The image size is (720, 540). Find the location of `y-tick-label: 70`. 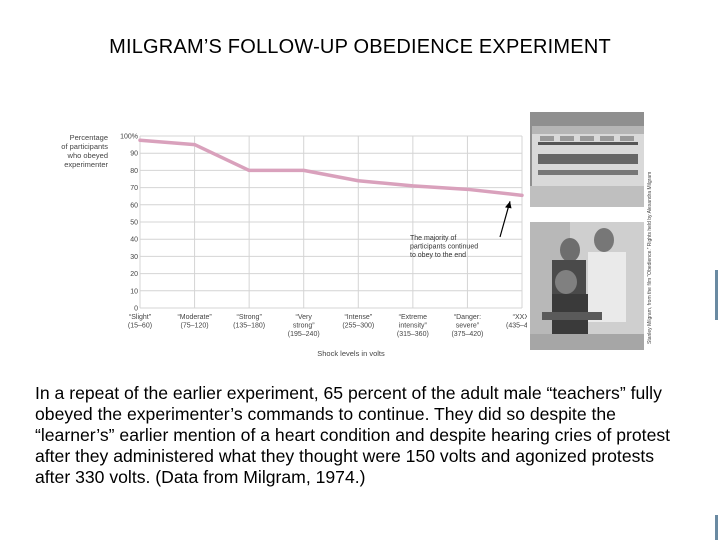

y-tick-label: 70 is located at coordinates (134, 188).